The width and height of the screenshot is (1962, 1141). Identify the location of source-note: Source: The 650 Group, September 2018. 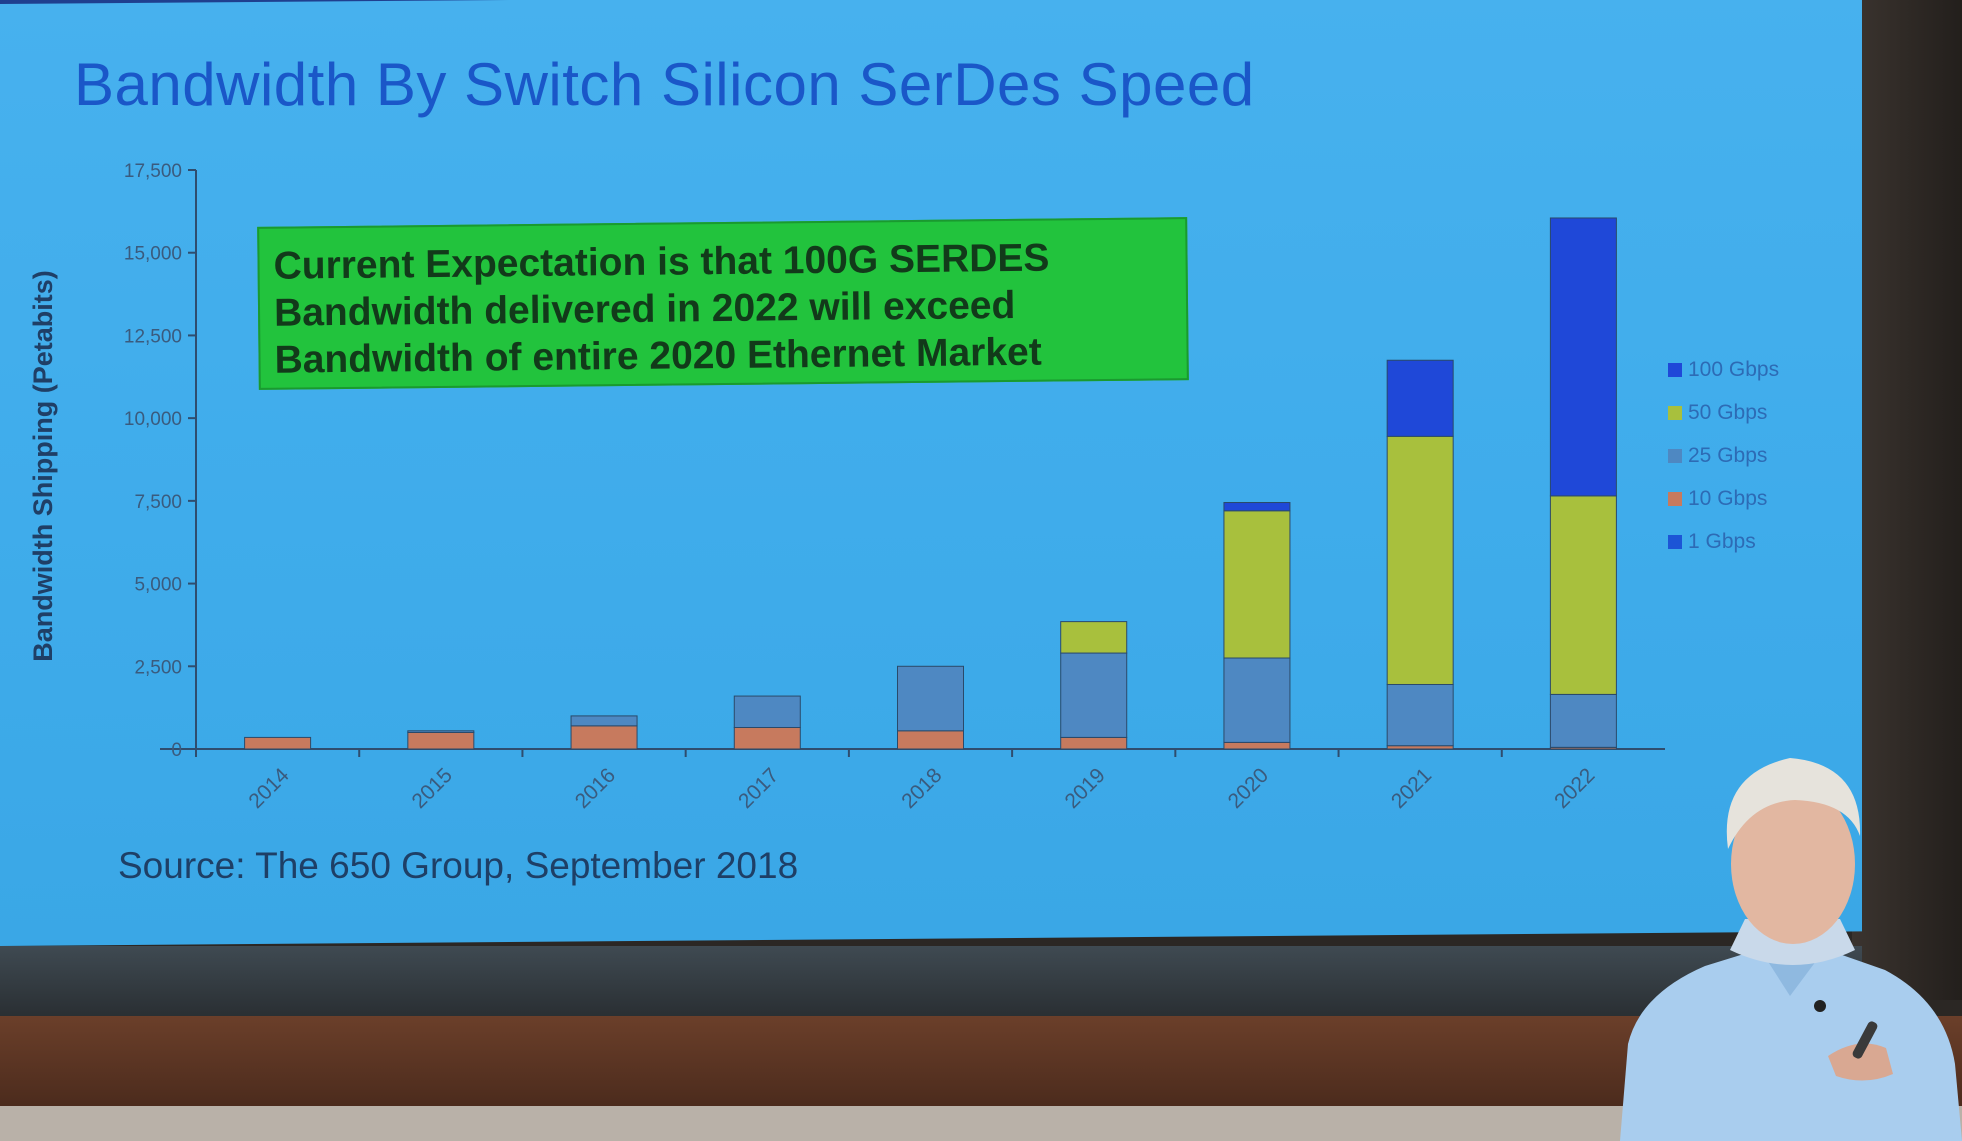
(458, 865).